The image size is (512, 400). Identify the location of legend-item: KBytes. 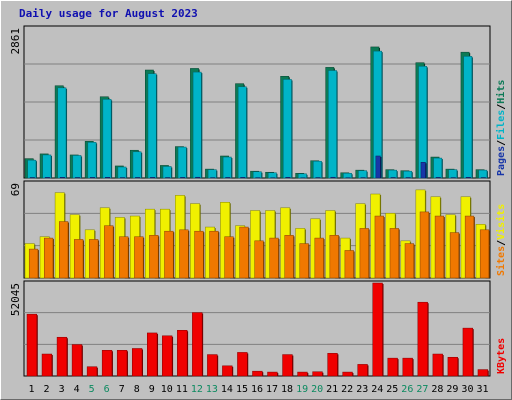
(501, 356).